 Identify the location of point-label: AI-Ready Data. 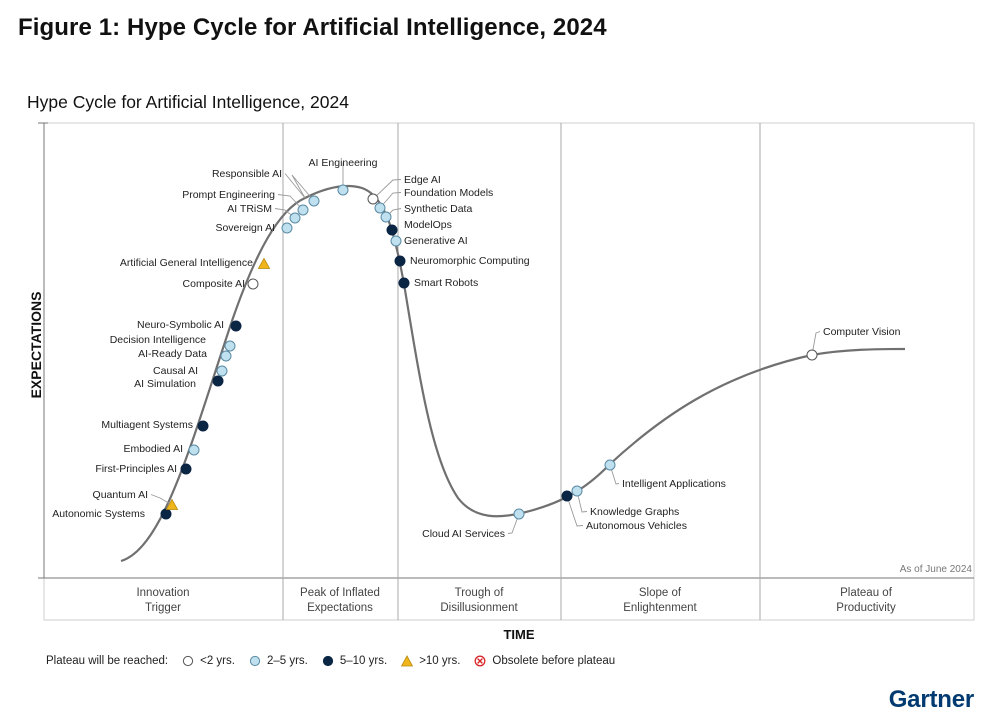
(172, 354).